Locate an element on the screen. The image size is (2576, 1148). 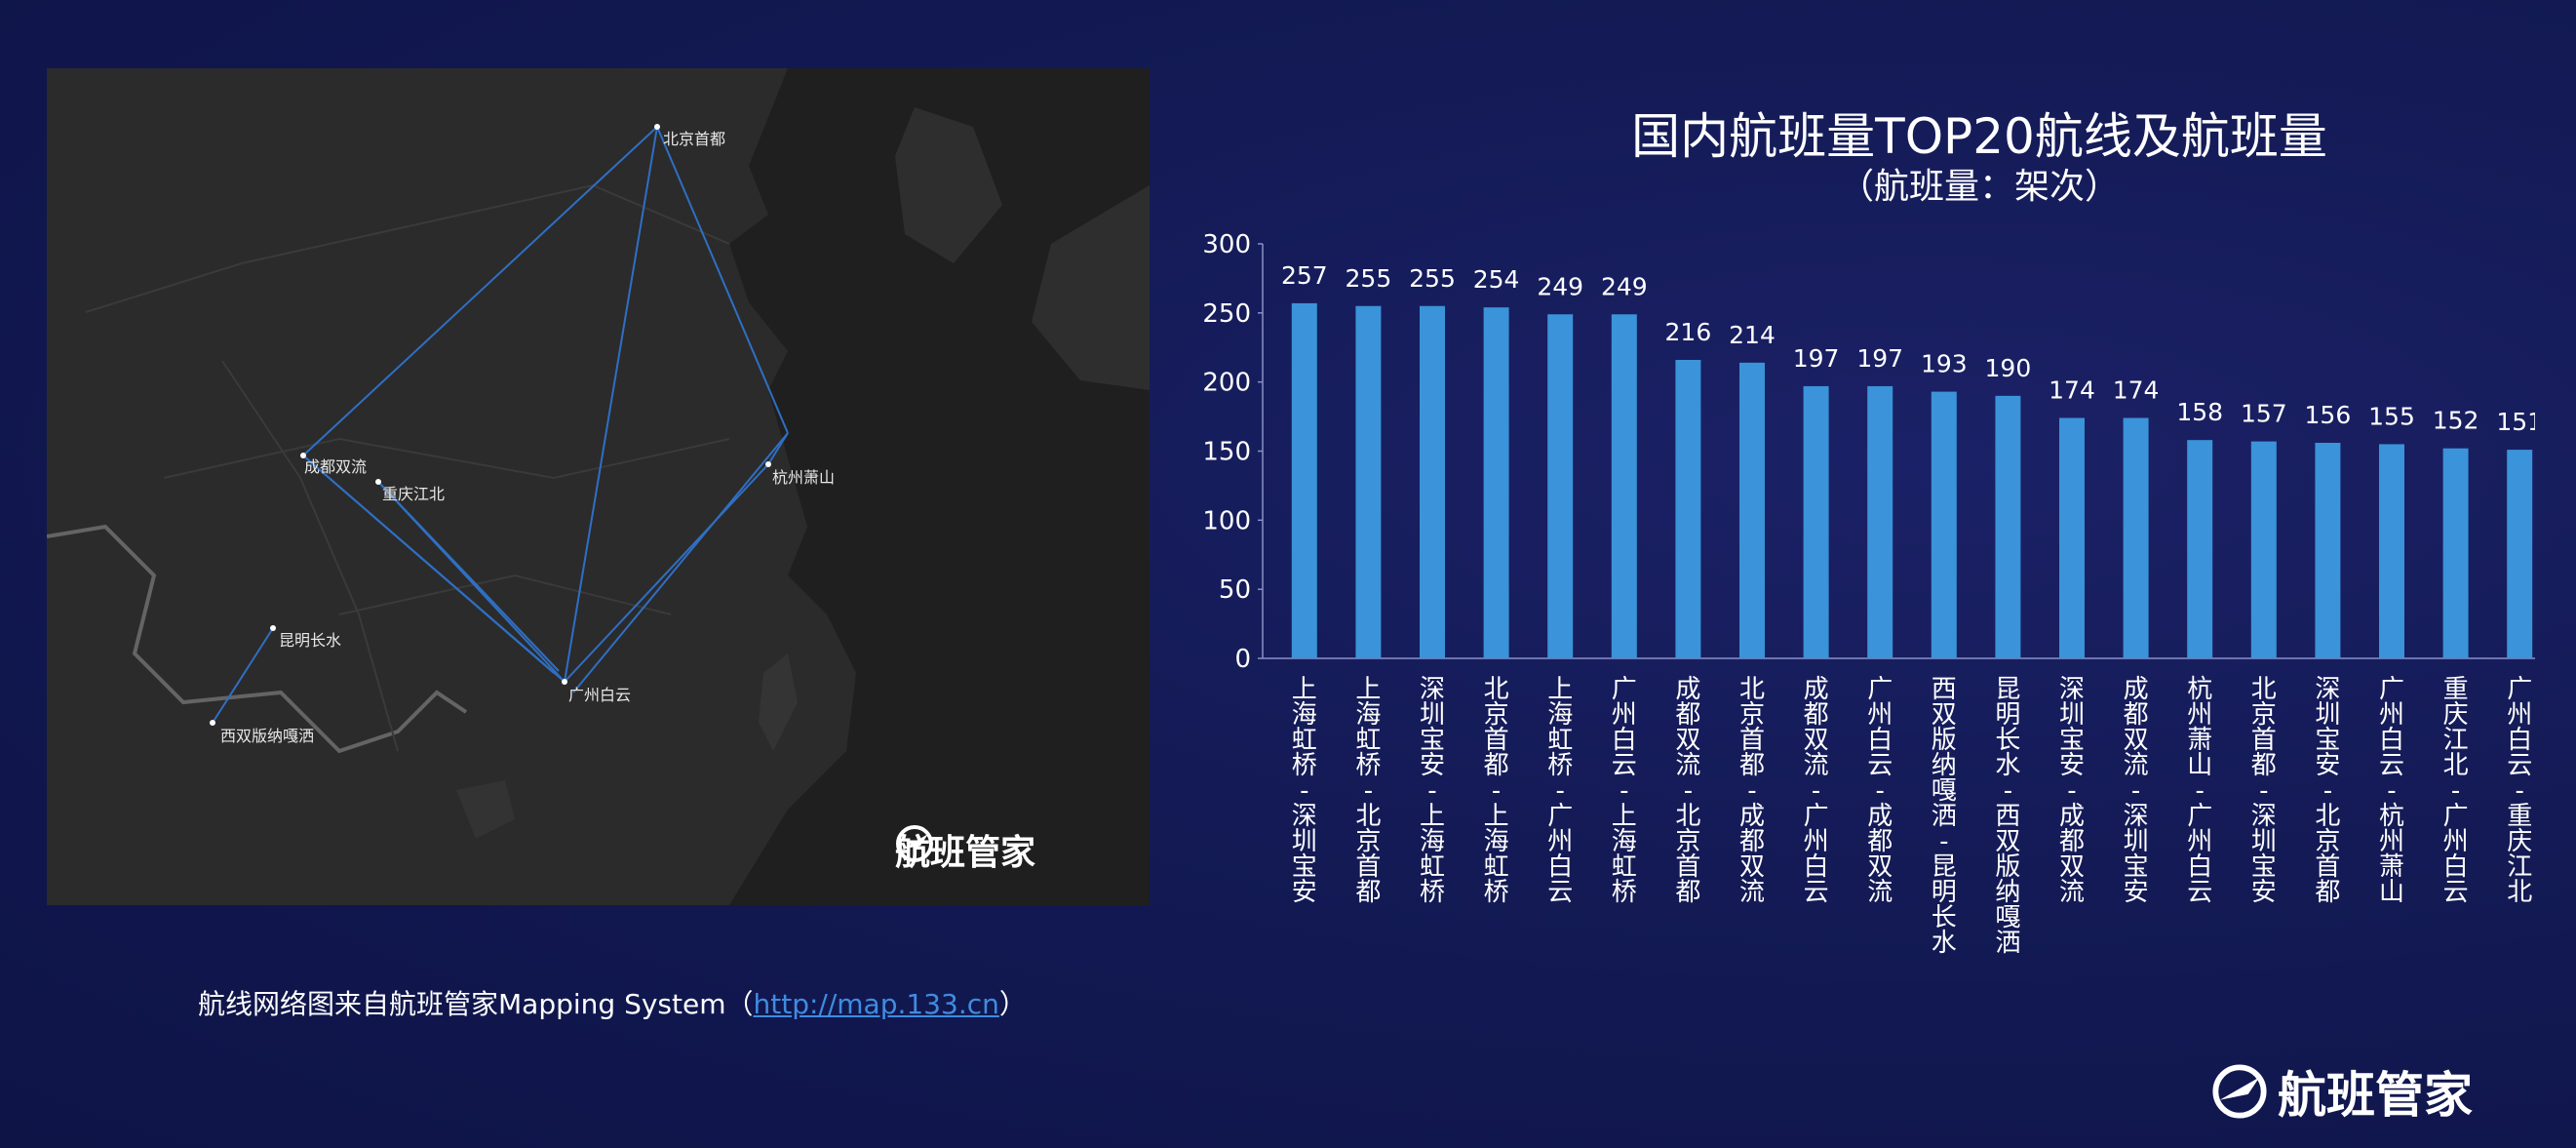
y-tick-label: 300 is located at coordinates (1226, 244).